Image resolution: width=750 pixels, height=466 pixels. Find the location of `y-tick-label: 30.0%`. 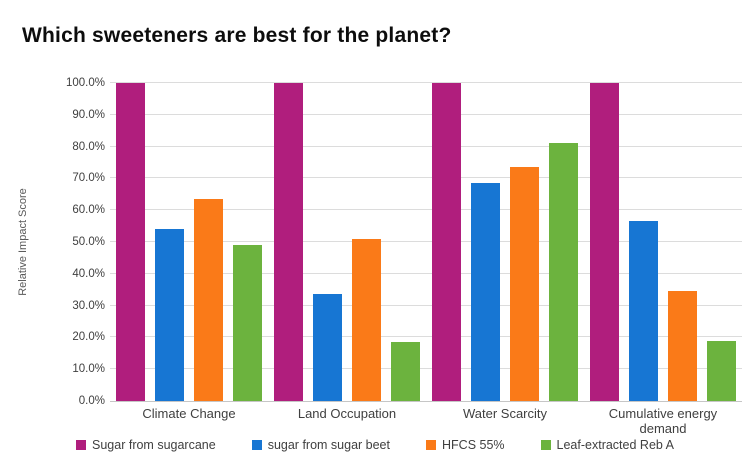

y-tick-label: 30.0% is located at coordinates (88, 305).